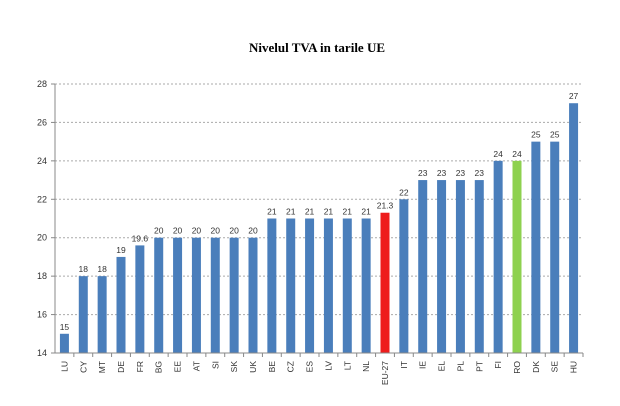 The width and height of the screenshot is (620, 406). I want to click on bar-lt, so click(347, 285).